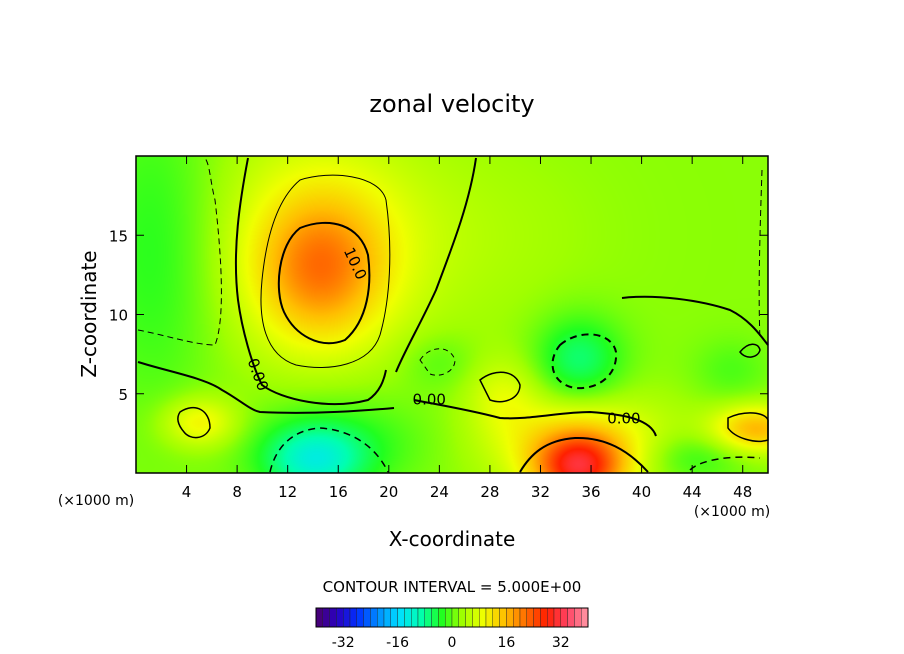 This screenshot has width=904, height=654. Describe the element at coordinates (179, 251) in the screenshot. I see `contour-neg-left-upper` at that location.